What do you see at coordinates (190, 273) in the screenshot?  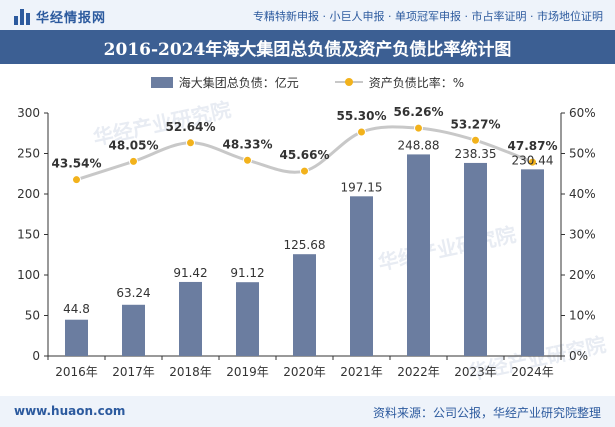 I see `bar-value-label-2: 91.42` at bounding box center [190, 273].